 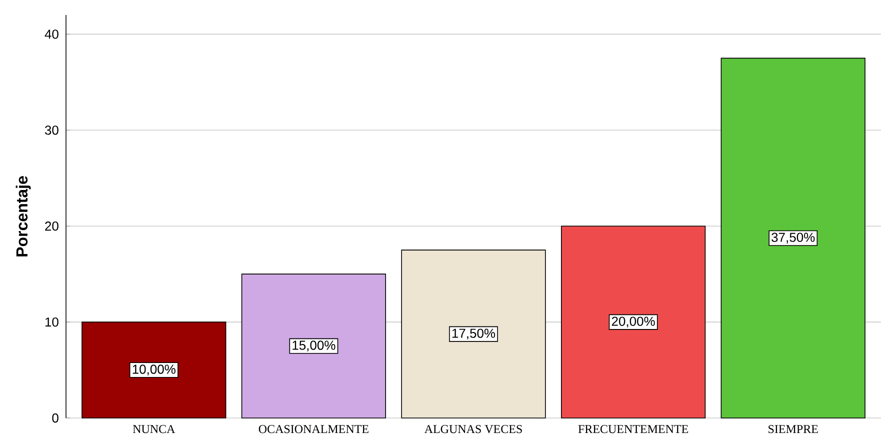 What do you see at coordinates (23, 216) in the screenshot?
I see `y-axis-title: Porcentaje` at bounding box center [23, 216].